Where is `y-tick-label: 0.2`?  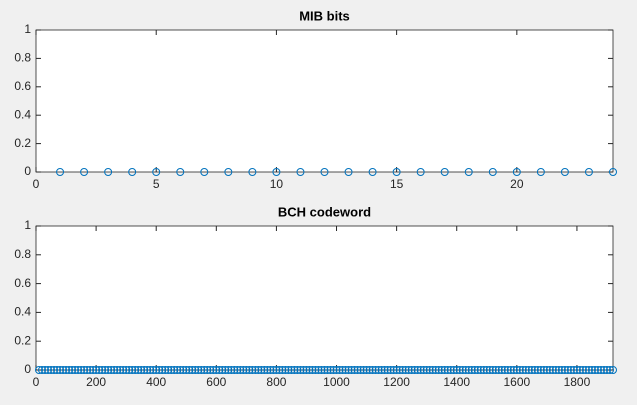
y-tick-label: 0.2 is located at coordinates (22, 340).